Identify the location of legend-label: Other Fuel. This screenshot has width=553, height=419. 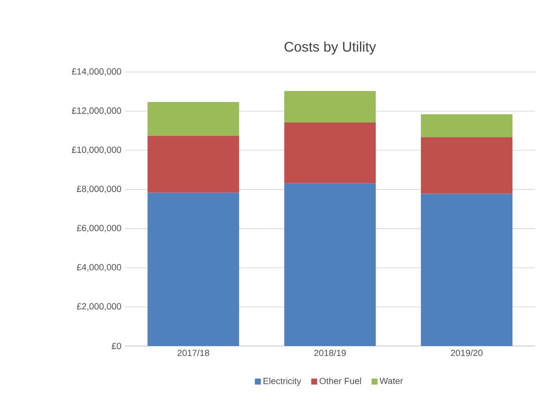
(340, 381).